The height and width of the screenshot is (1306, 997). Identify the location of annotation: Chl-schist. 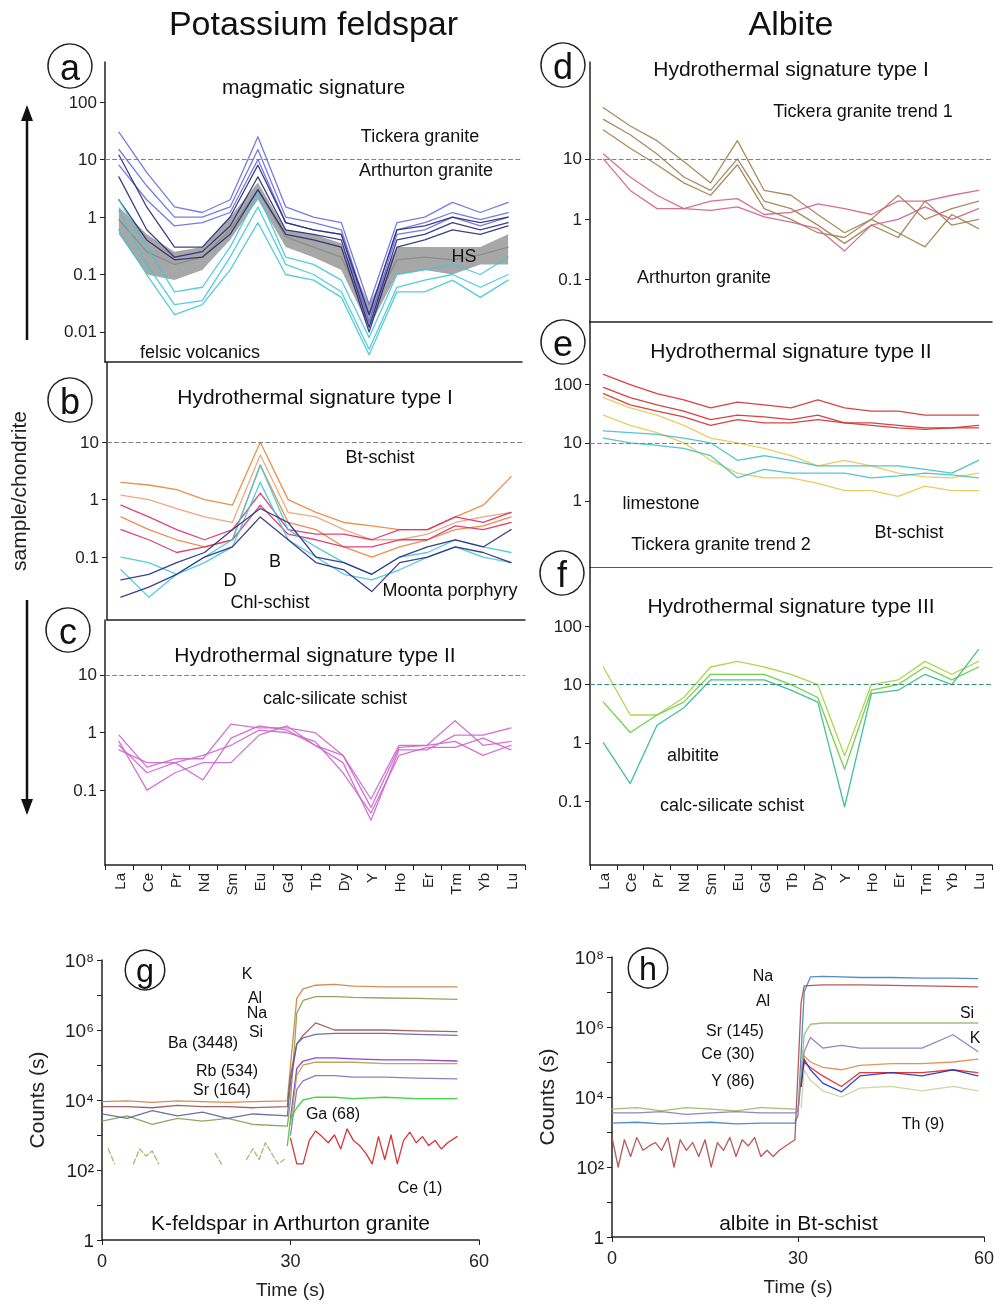
(270, 602).